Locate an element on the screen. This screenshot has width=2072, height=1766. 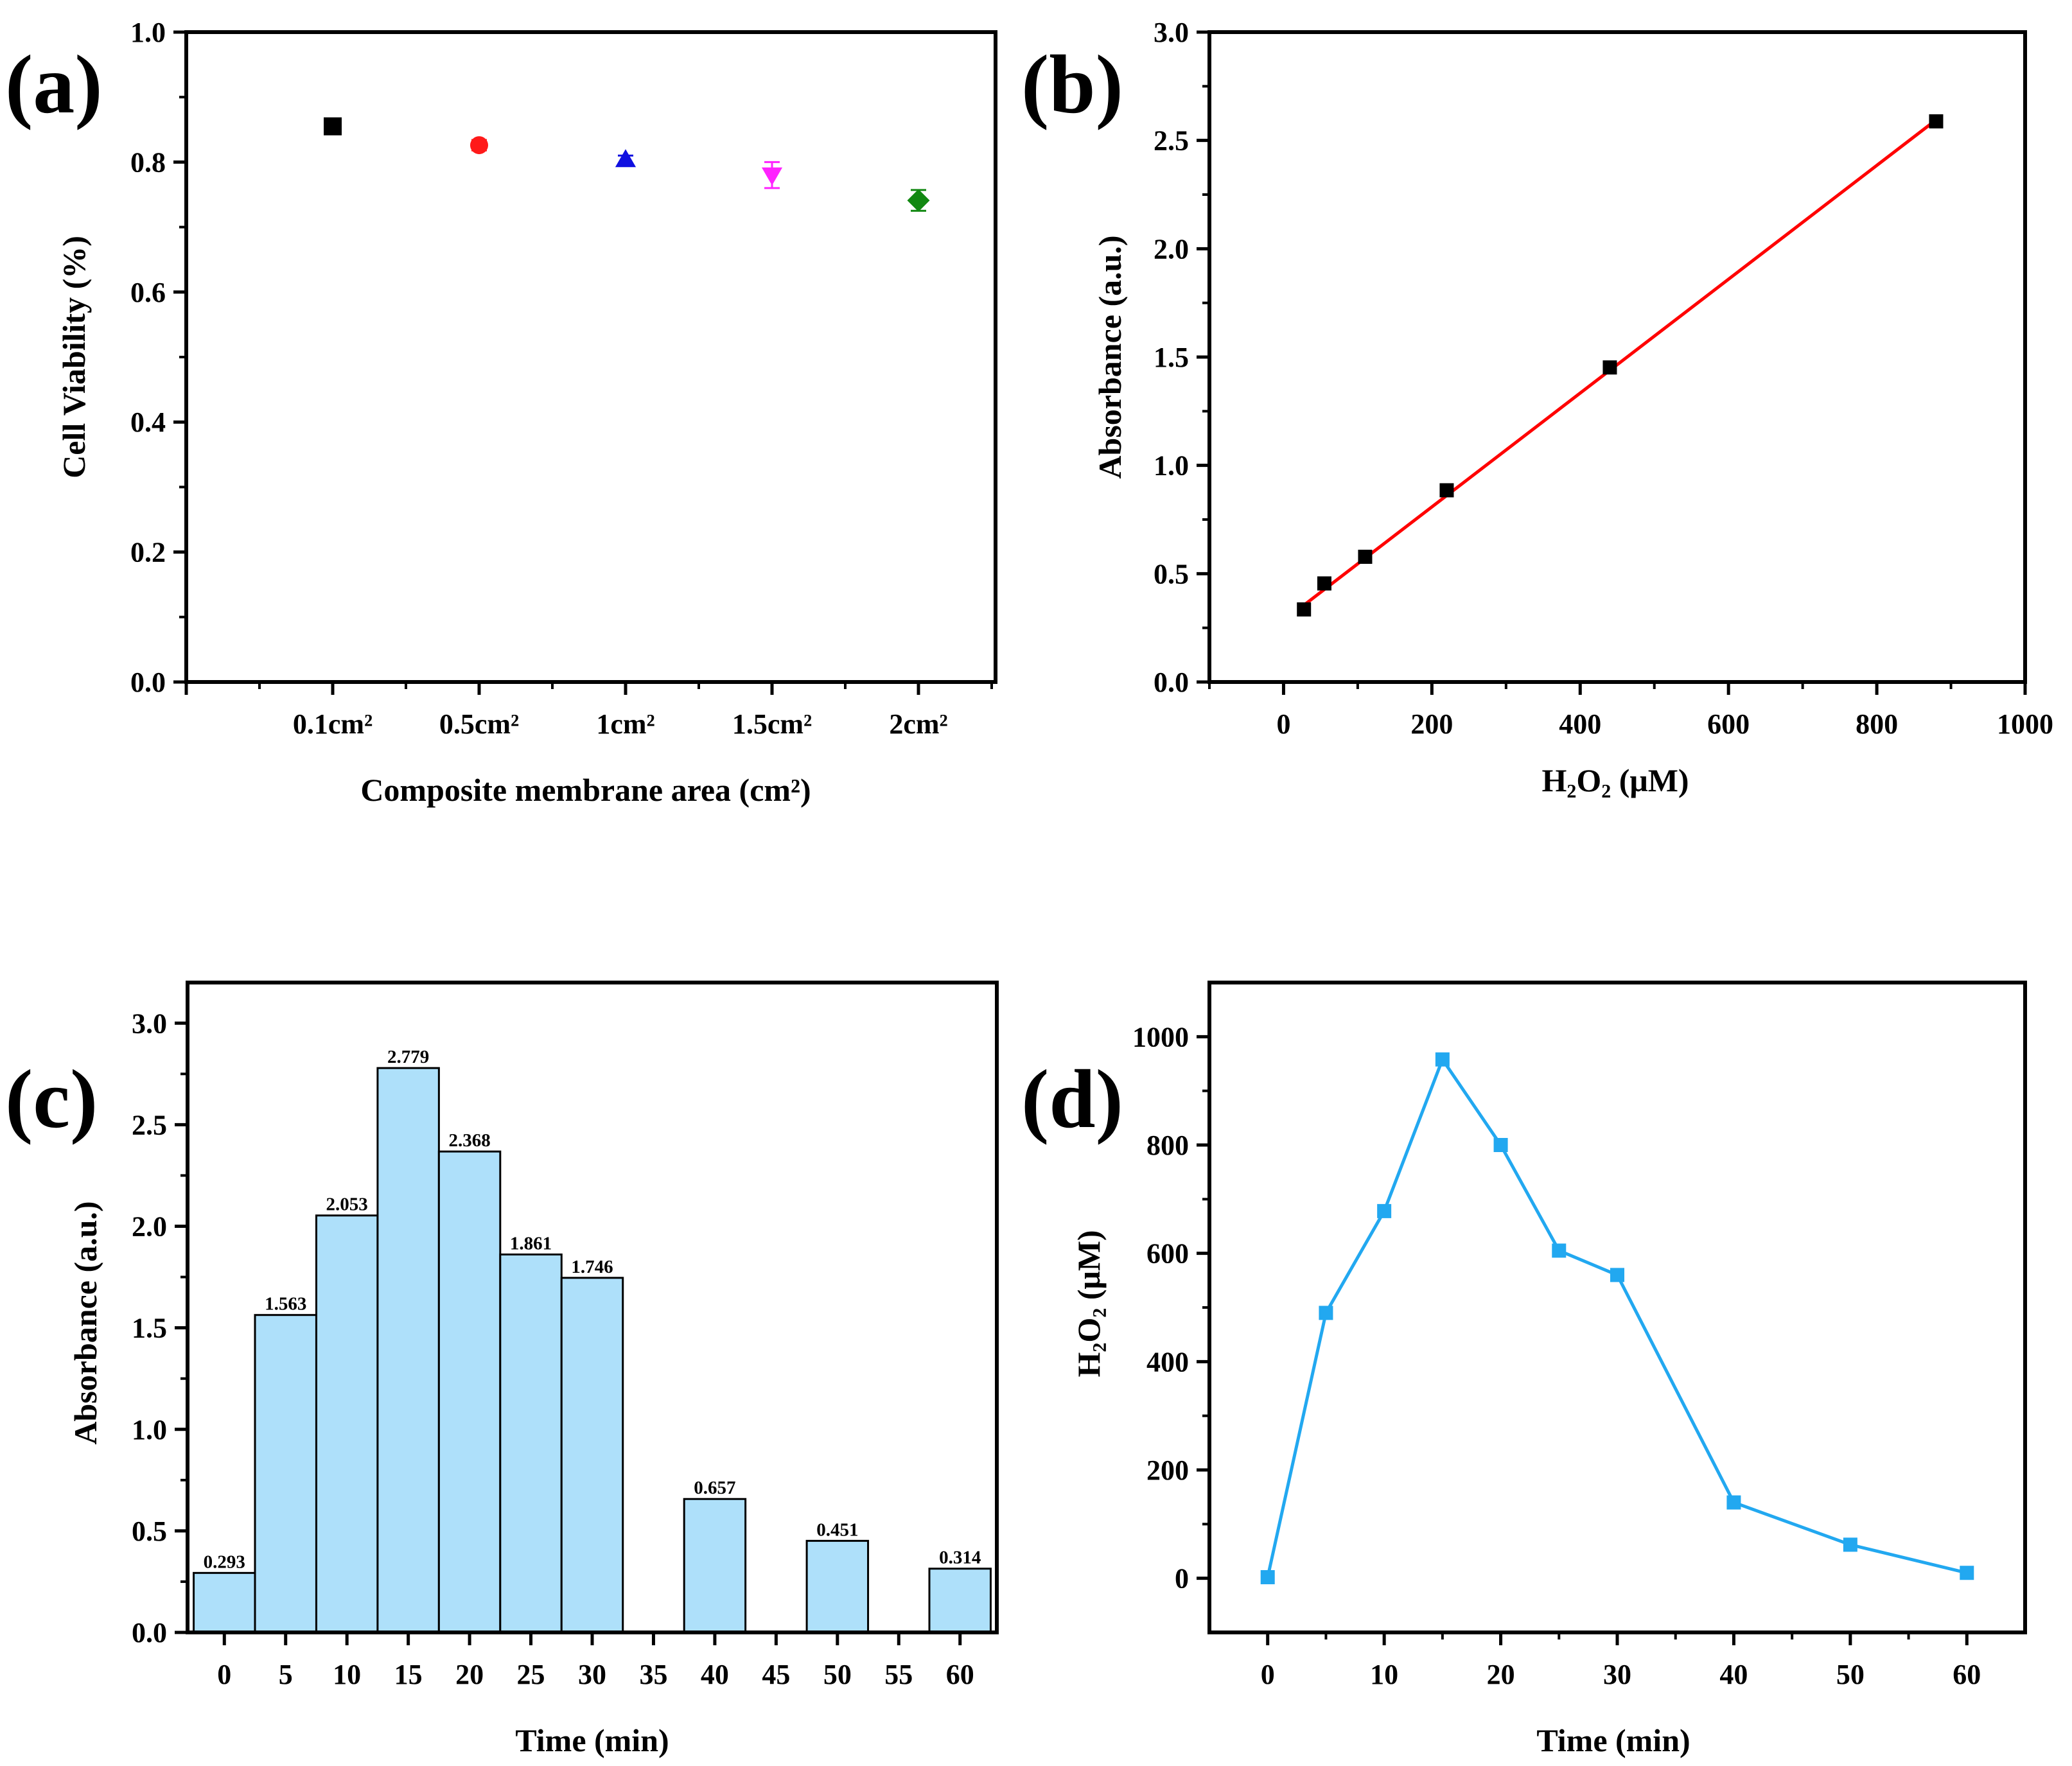
panel-c-bar-label: 1.563 is located at coordinates (285, 1304).